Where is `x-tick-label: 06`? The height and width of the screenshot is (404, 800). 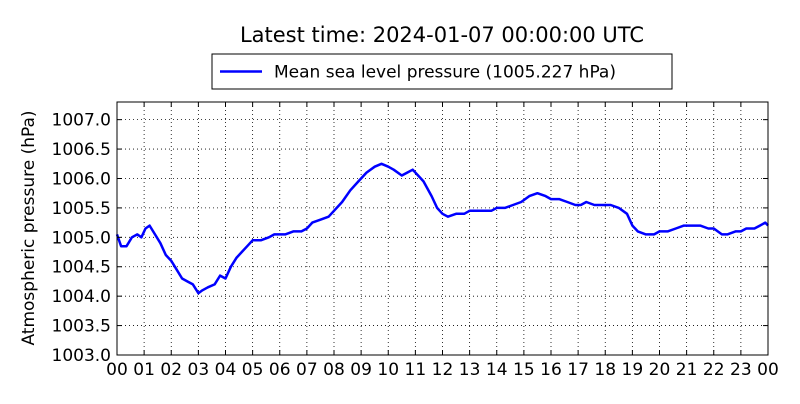 x-tick-label: 06 is located at coordinates (280, 370).